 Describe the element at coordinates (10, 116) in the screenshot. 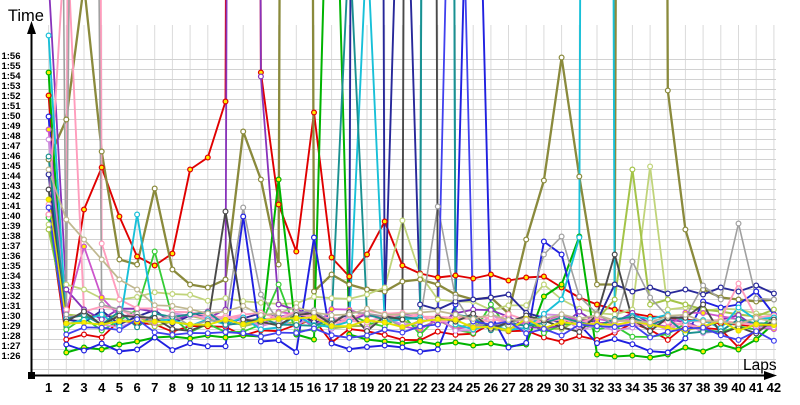

I see `svg-text: 1:50` at that location.